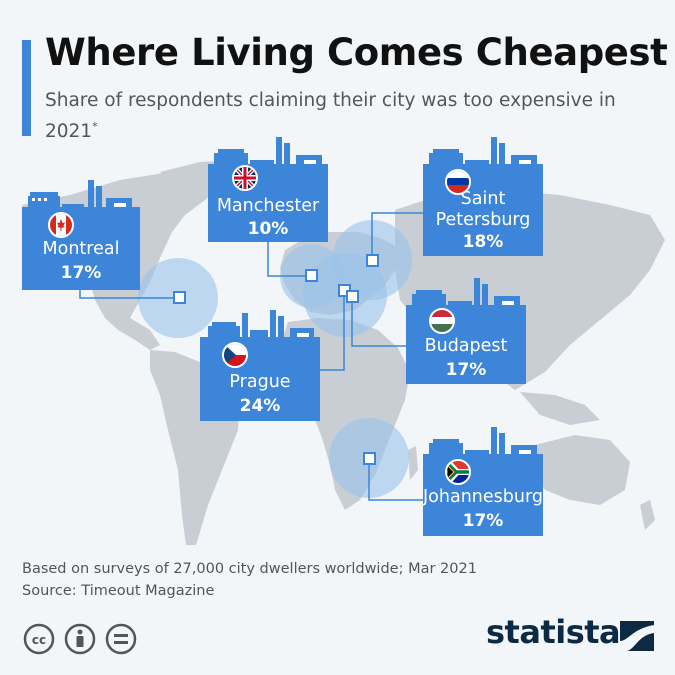 This screenshot has height=675, width=675. I want to click on montreal-marker, so click(179, 297).